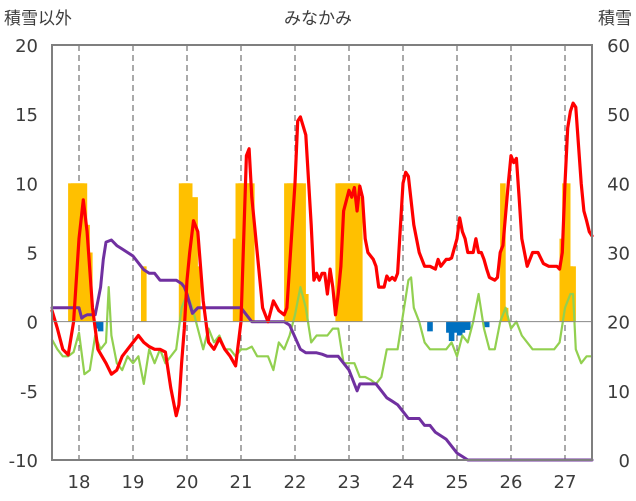 The height and width of the screenshot is (501, 636). I want to click on x-tick-label: 22, so click(295, 482).